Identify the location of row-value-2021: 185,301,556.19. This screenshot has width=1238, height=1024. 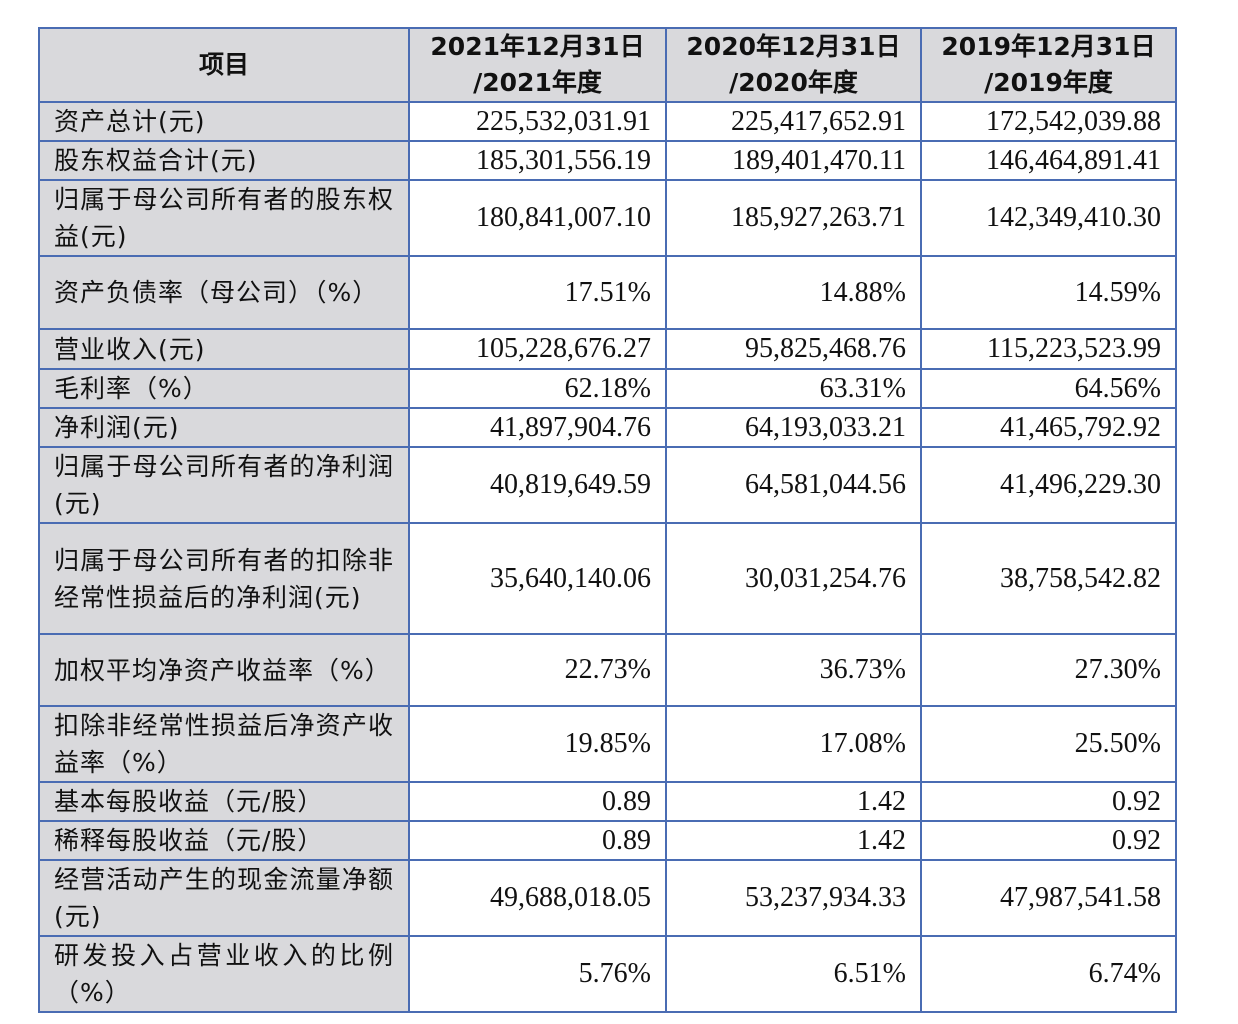
(537, 160).